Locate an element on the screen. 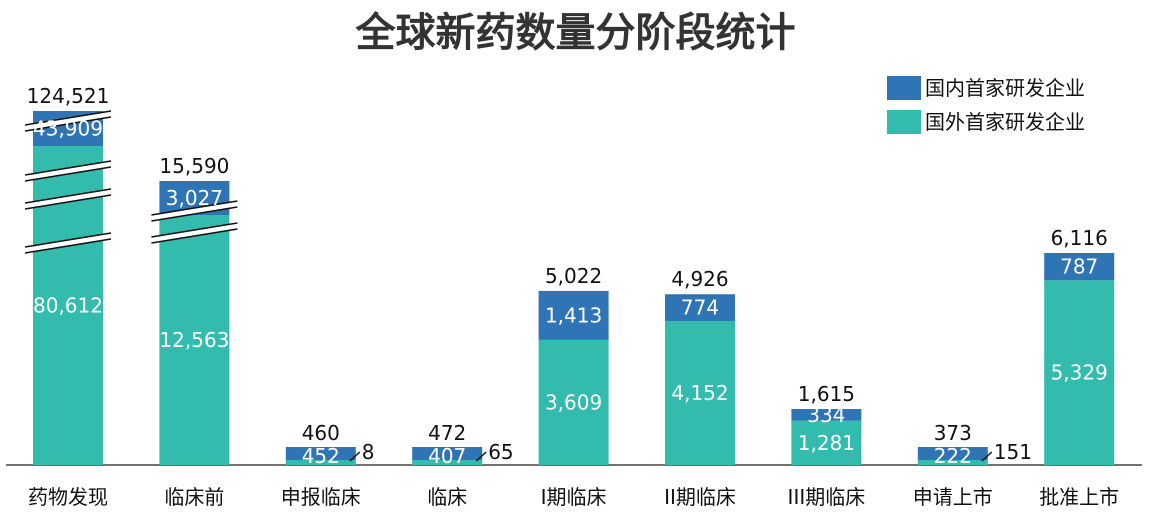  label-domestic-6: 334 is located at coordinates (826, 415).